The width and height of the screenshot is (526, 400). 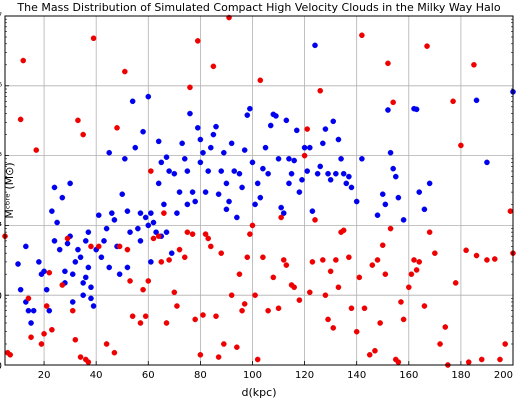 What do you see at coordinates (96, 375) in the screenshot?
I see `x-tick-label: 40` at bounding box center [96, 375].